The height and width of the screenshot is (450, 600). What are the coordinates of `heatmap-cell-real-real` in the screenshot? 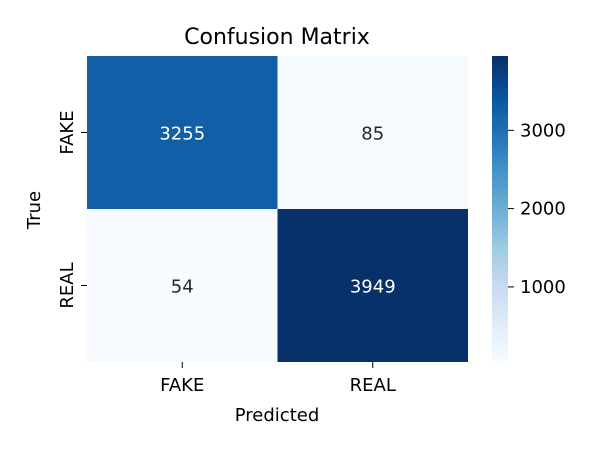 It's located at (372, 285).